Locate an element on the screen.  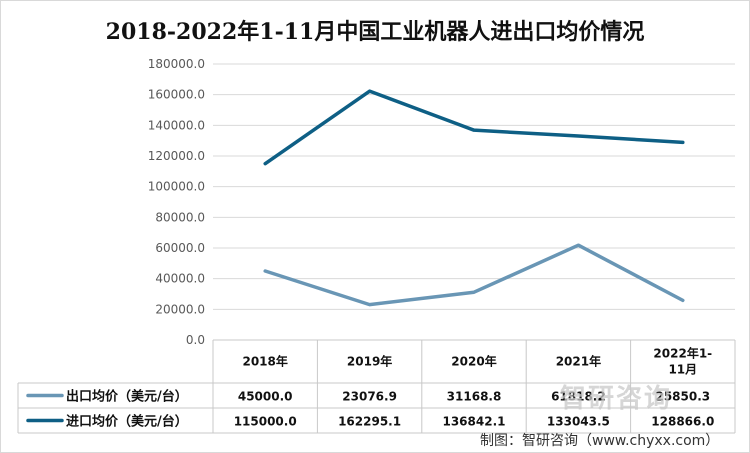
x-category-label: 2022年1- is located at coordinates (682, 353).